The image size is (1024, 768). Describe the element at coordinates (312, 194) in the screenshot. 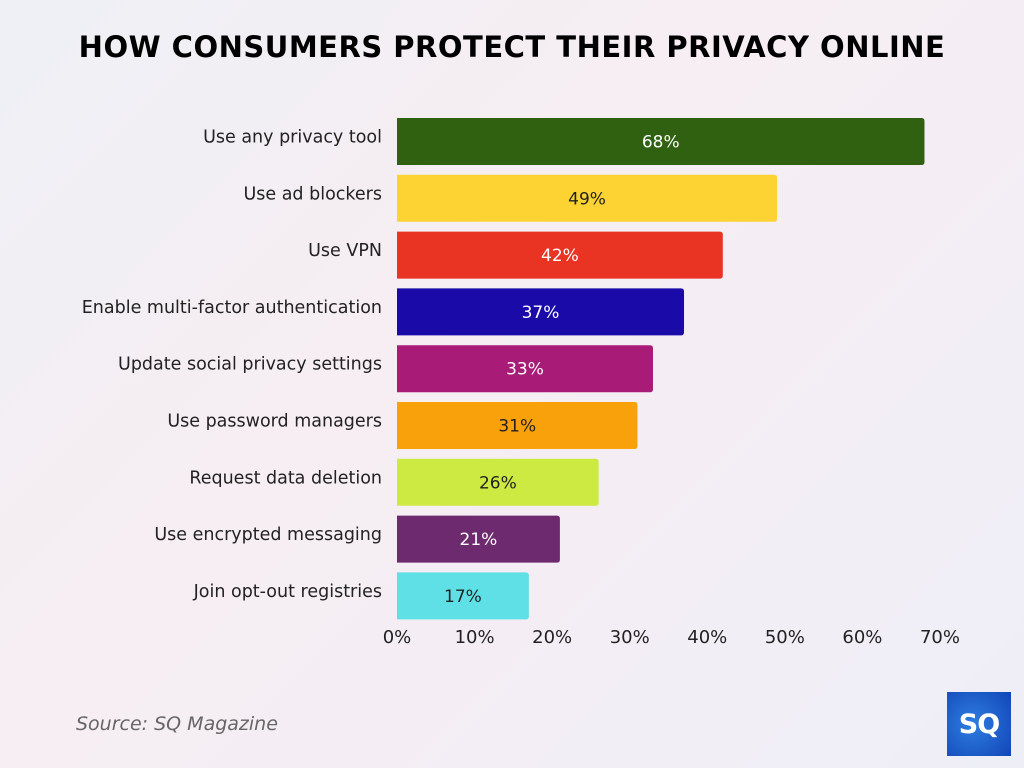

I see `category-label: Use ad blockers` at that location.